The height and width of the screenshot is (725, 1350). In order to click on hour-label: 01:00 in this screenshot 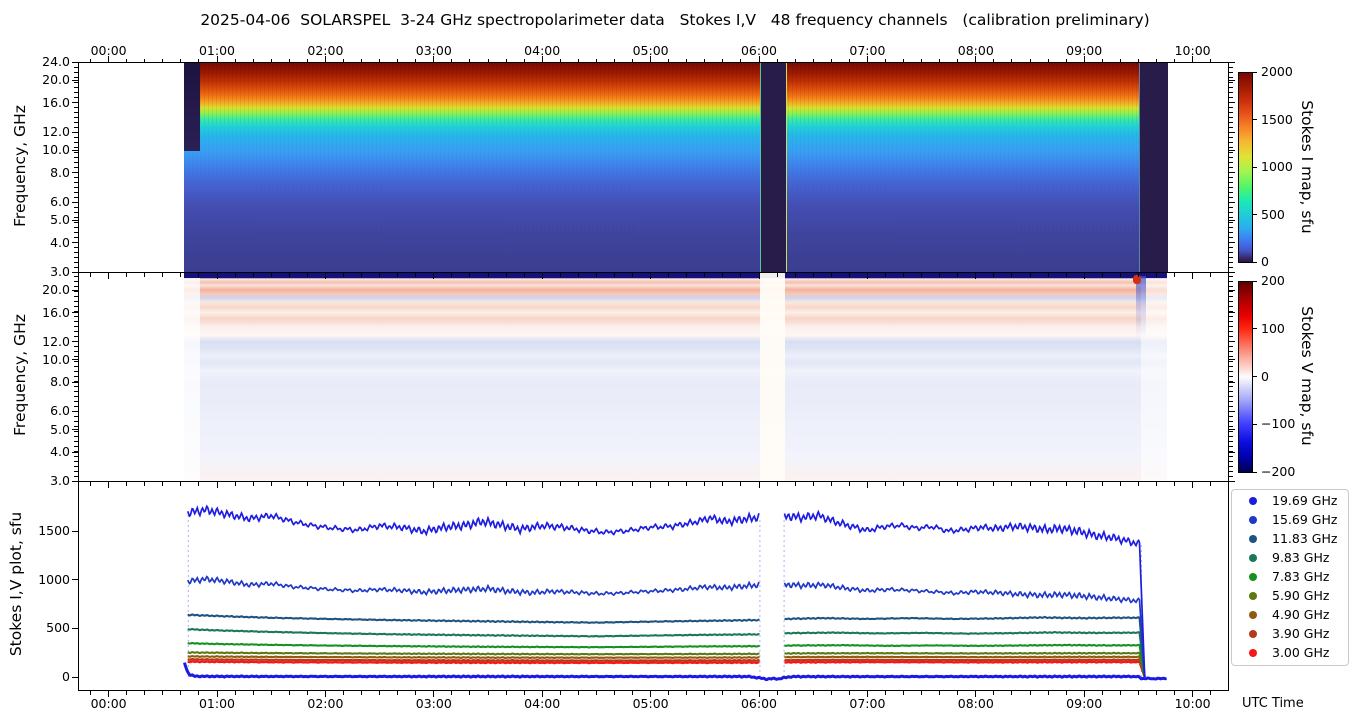, I will do `click(217, 703)`.